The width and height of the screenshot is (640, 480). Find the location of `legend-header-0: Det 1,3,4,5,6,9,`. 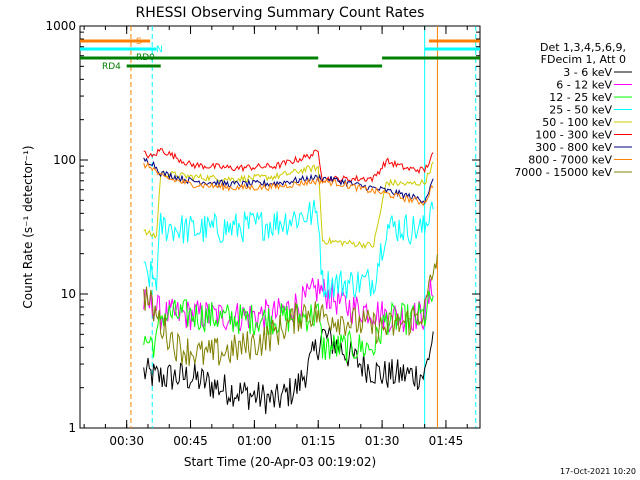

legend-header-0: Det 1,3,4,5,6,9, is located at coordinates (583, 47).